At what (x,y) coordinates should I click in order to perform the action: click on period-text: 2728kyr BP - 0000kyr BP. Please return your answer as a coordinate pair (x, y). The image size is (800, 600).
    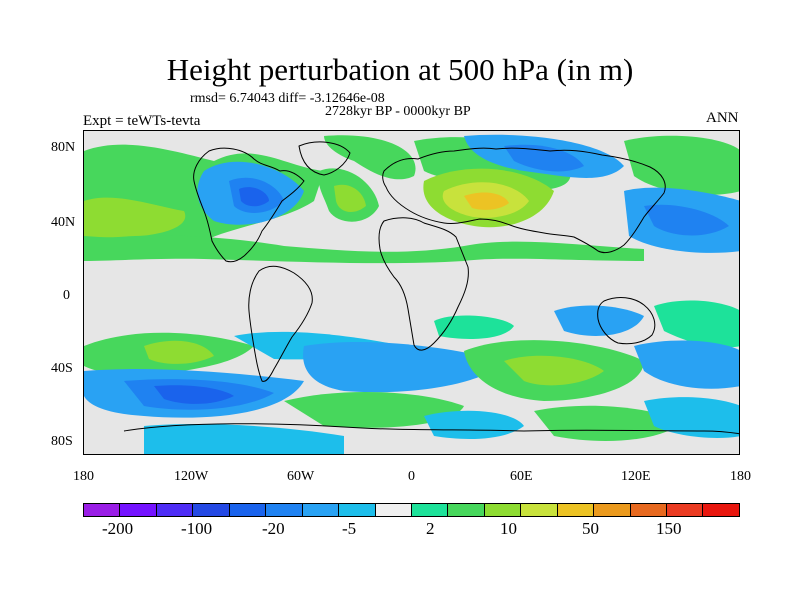
    Looking at the image, I should click on (398, 111).